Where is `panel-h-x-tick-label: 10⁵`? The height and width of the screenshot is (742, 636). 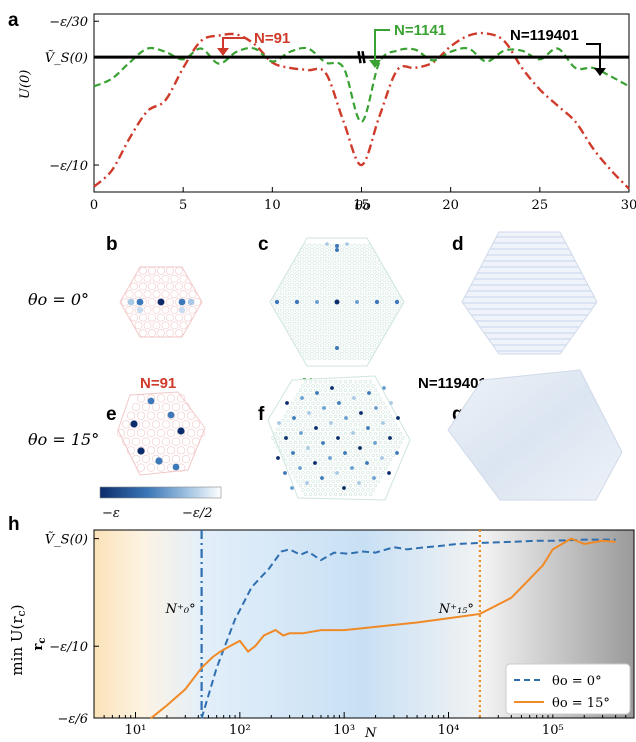
panel-h-x-tick-label: 10⁵ is located at coordinates (553, 730).